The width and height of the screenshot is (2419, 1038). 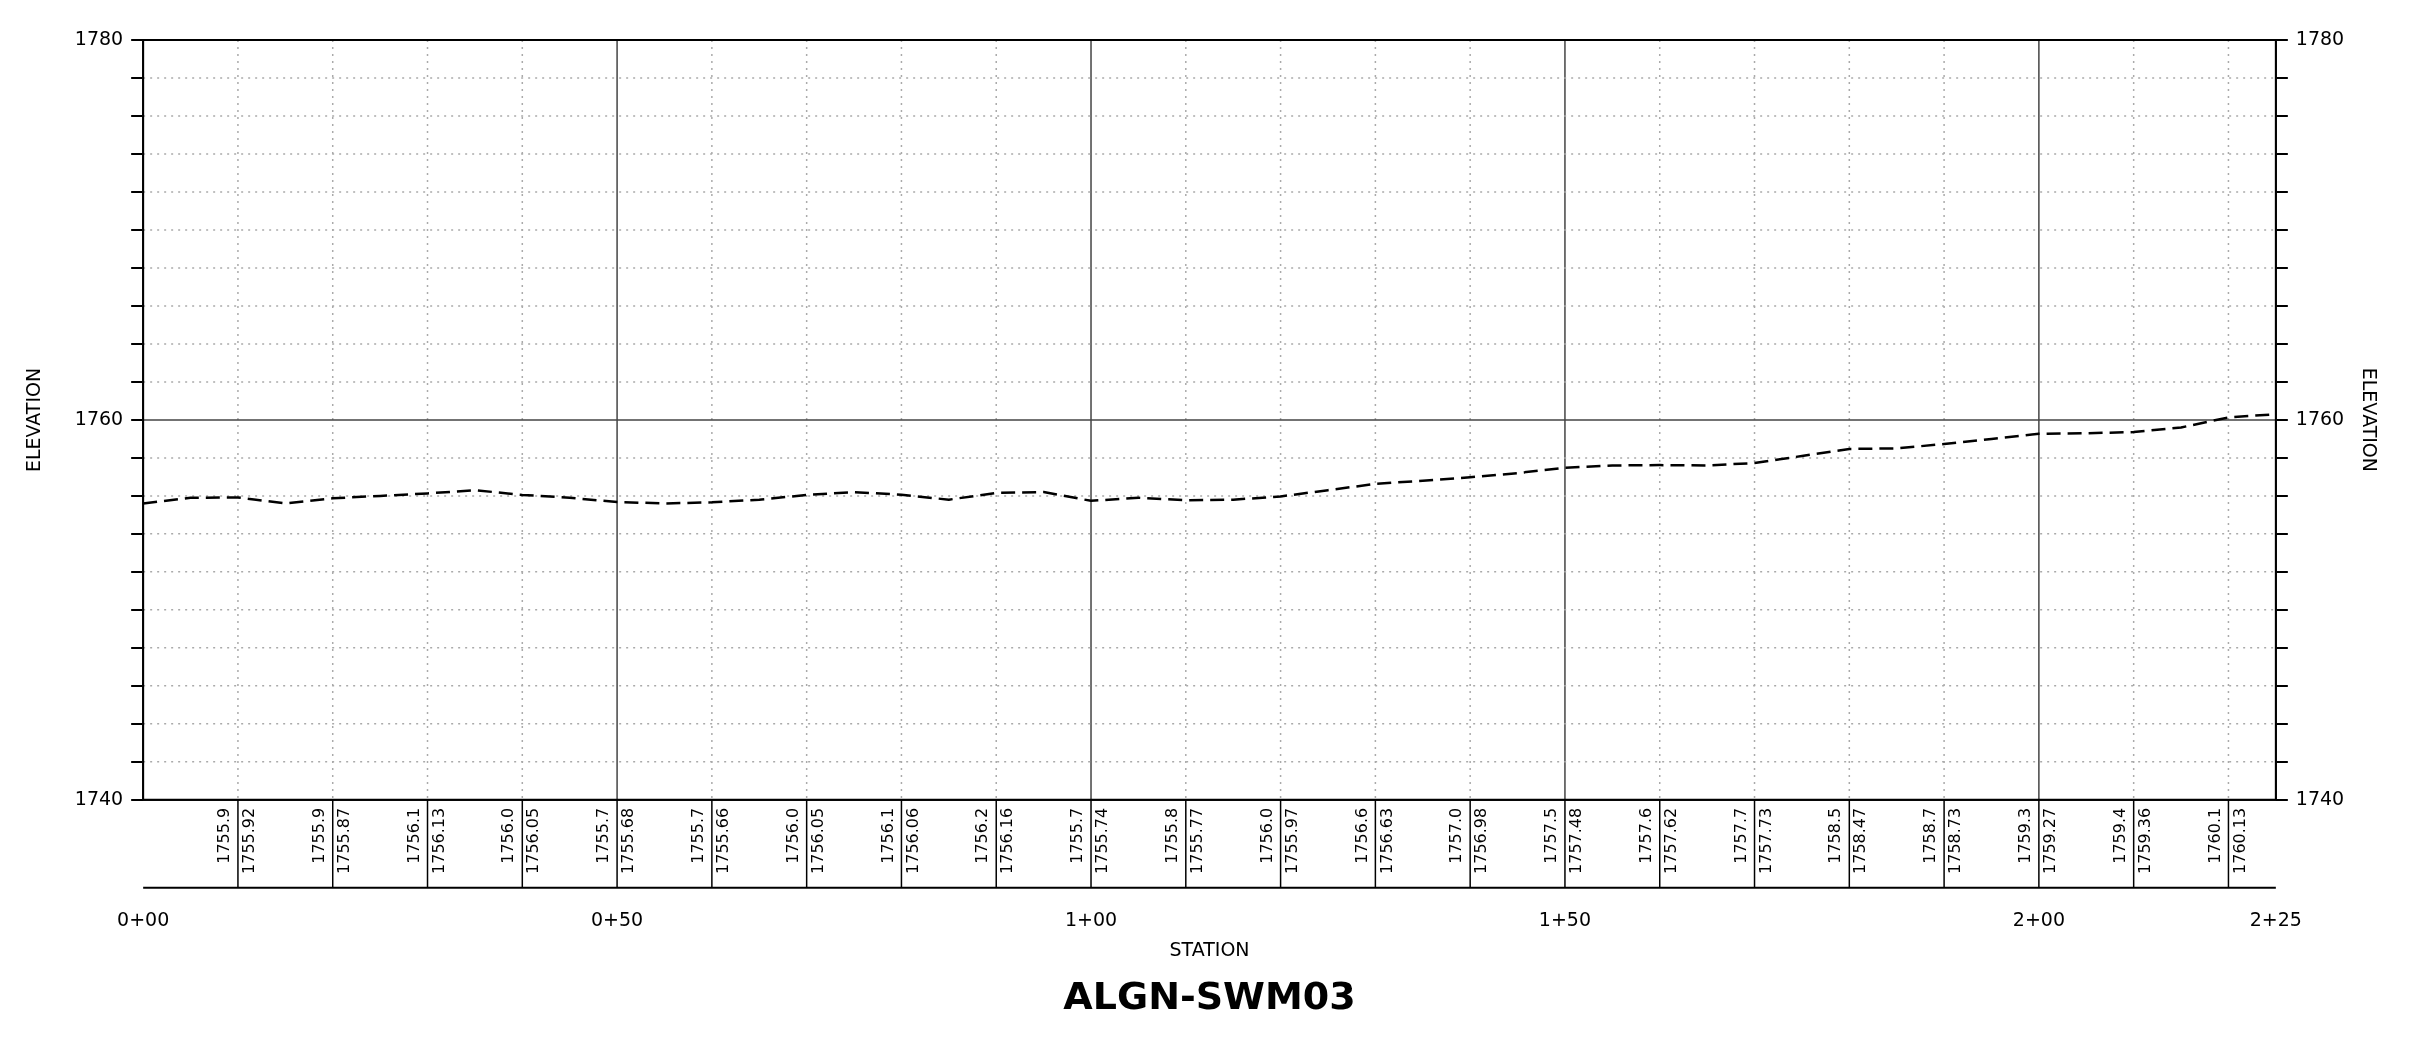 What do you see at coordinates (143, 919) in the screenshot?
I see `x-tick-label: 0+00` at bounding box center [143, 919].